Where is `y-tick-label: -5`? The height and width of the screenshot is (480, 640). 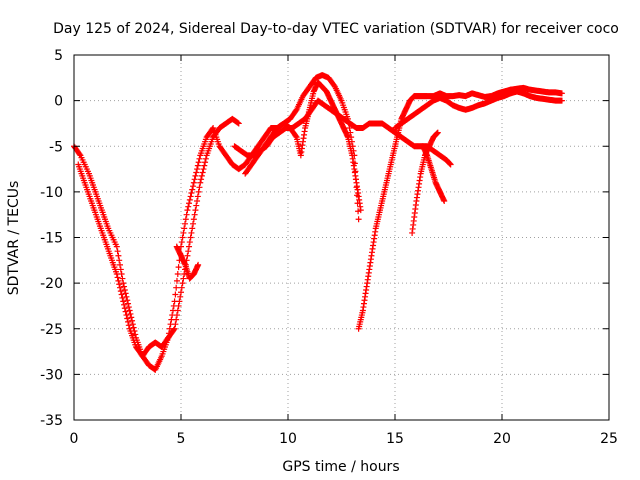 y-tick-label: -5 is located at coordinates (56, 147).